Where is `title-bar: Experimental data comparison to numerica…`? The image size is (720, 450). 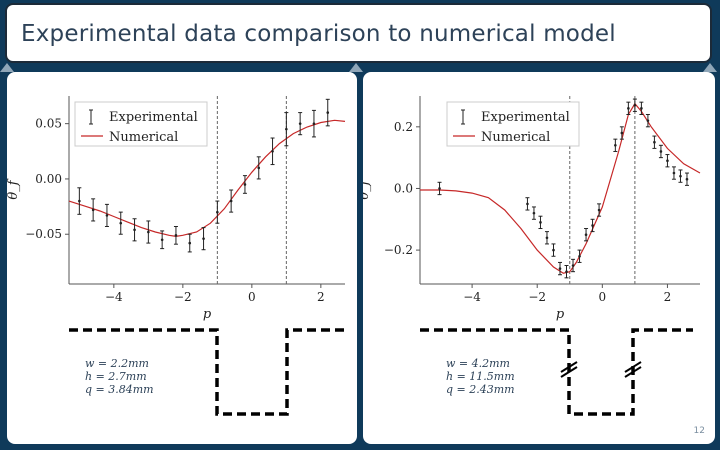 title-bar: Experimental data comparison to numerica… is located at coordinates (358, 33).